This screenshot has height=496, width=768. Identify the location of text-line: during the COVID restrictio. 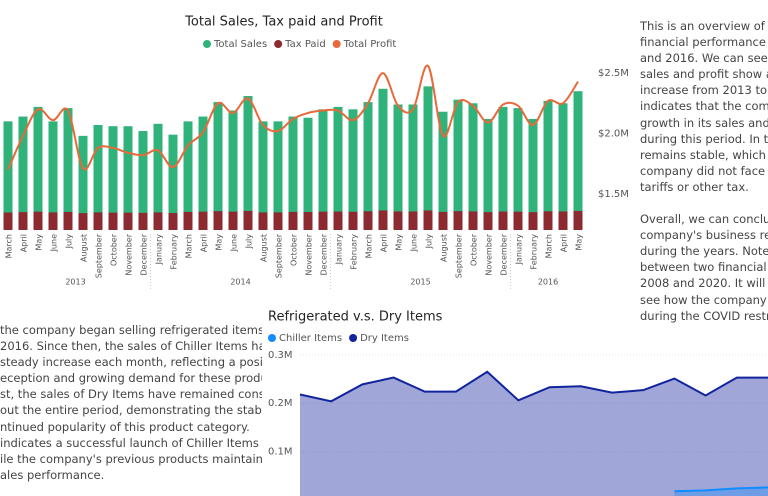
(704, 315).